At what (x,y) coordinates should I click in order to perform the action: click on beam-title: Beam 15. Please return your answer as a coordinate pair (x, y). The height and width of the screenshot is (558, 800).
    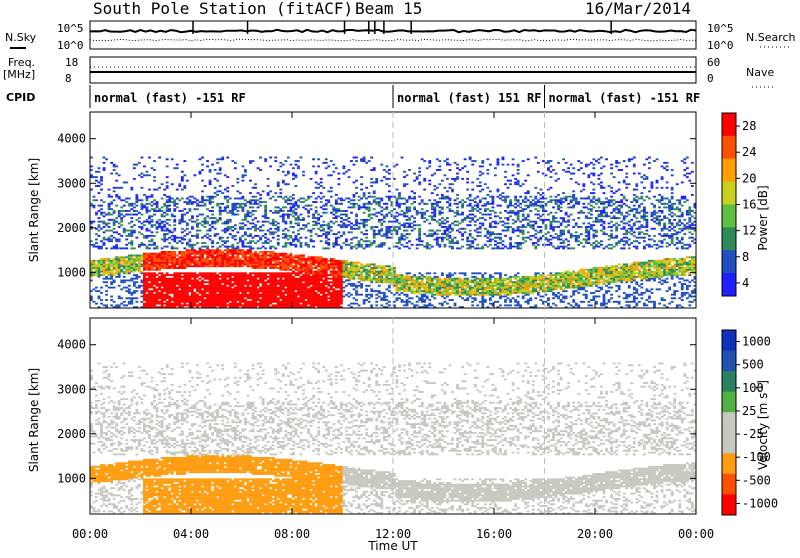
    Looking at the image, I should click on (388, 9).